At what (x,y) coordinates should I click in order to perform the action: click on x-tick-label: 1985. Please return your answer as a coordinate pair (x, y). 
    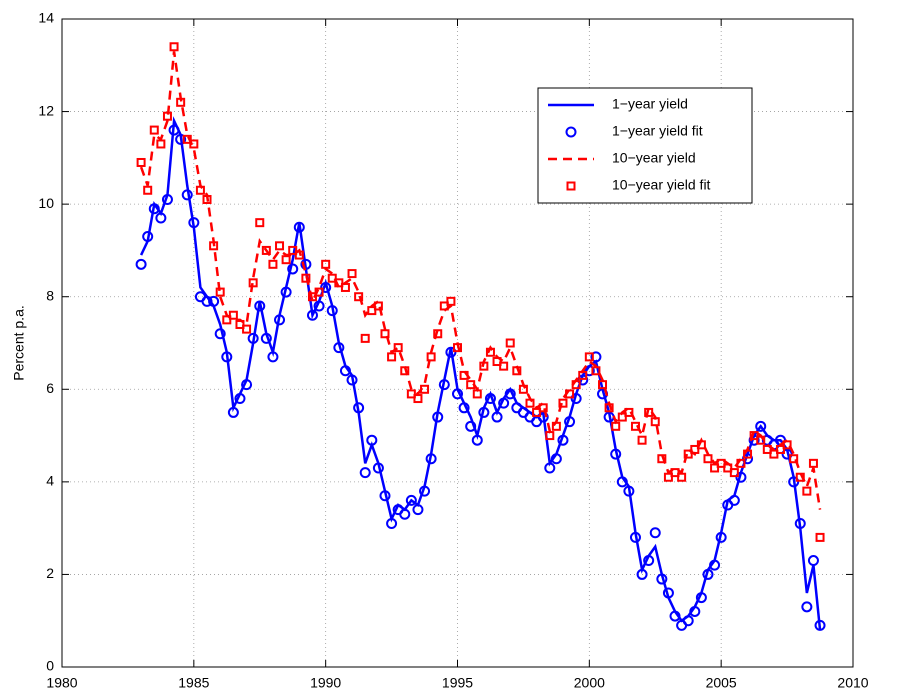
    Looking at the image, I should click on (193, 683).